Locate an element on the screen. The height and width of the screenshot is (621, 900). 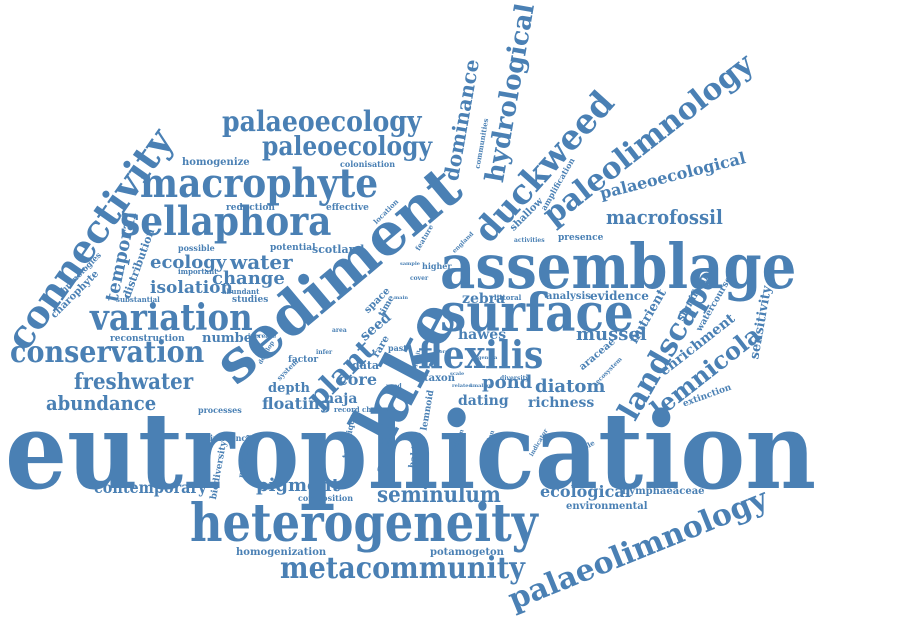
word-activities: activities is located at coordinates (529, 241).